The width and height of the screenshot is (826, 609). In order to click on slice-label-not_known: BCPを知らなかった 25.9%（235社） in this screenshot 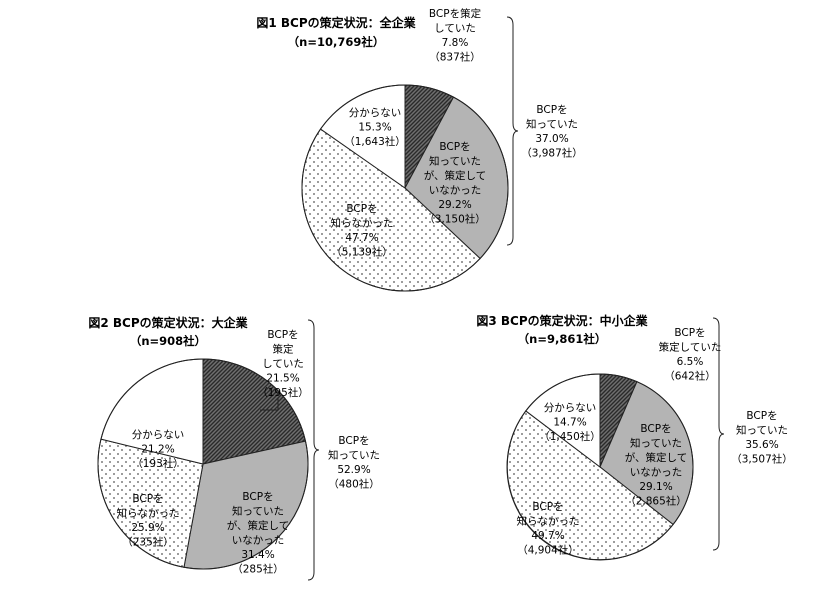, I will do `click(148, 521)`.